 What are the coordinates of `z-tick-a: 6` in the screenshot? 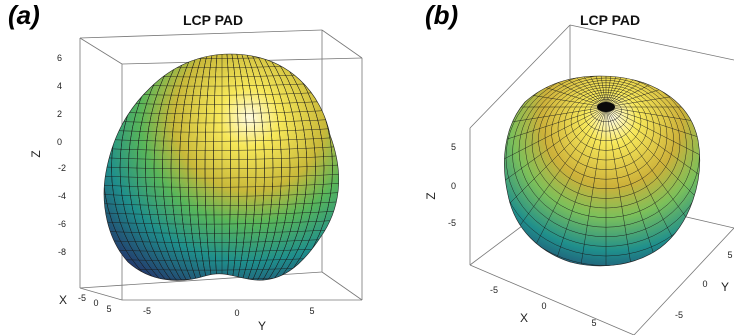 It's located at (59, 58).